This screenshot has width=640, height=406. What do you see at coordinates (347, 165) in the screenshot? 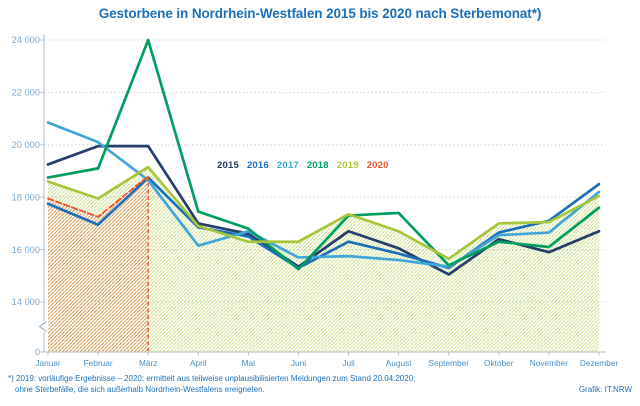
I see `legend-item-2019: 2019` at bounding box center [347, 165].